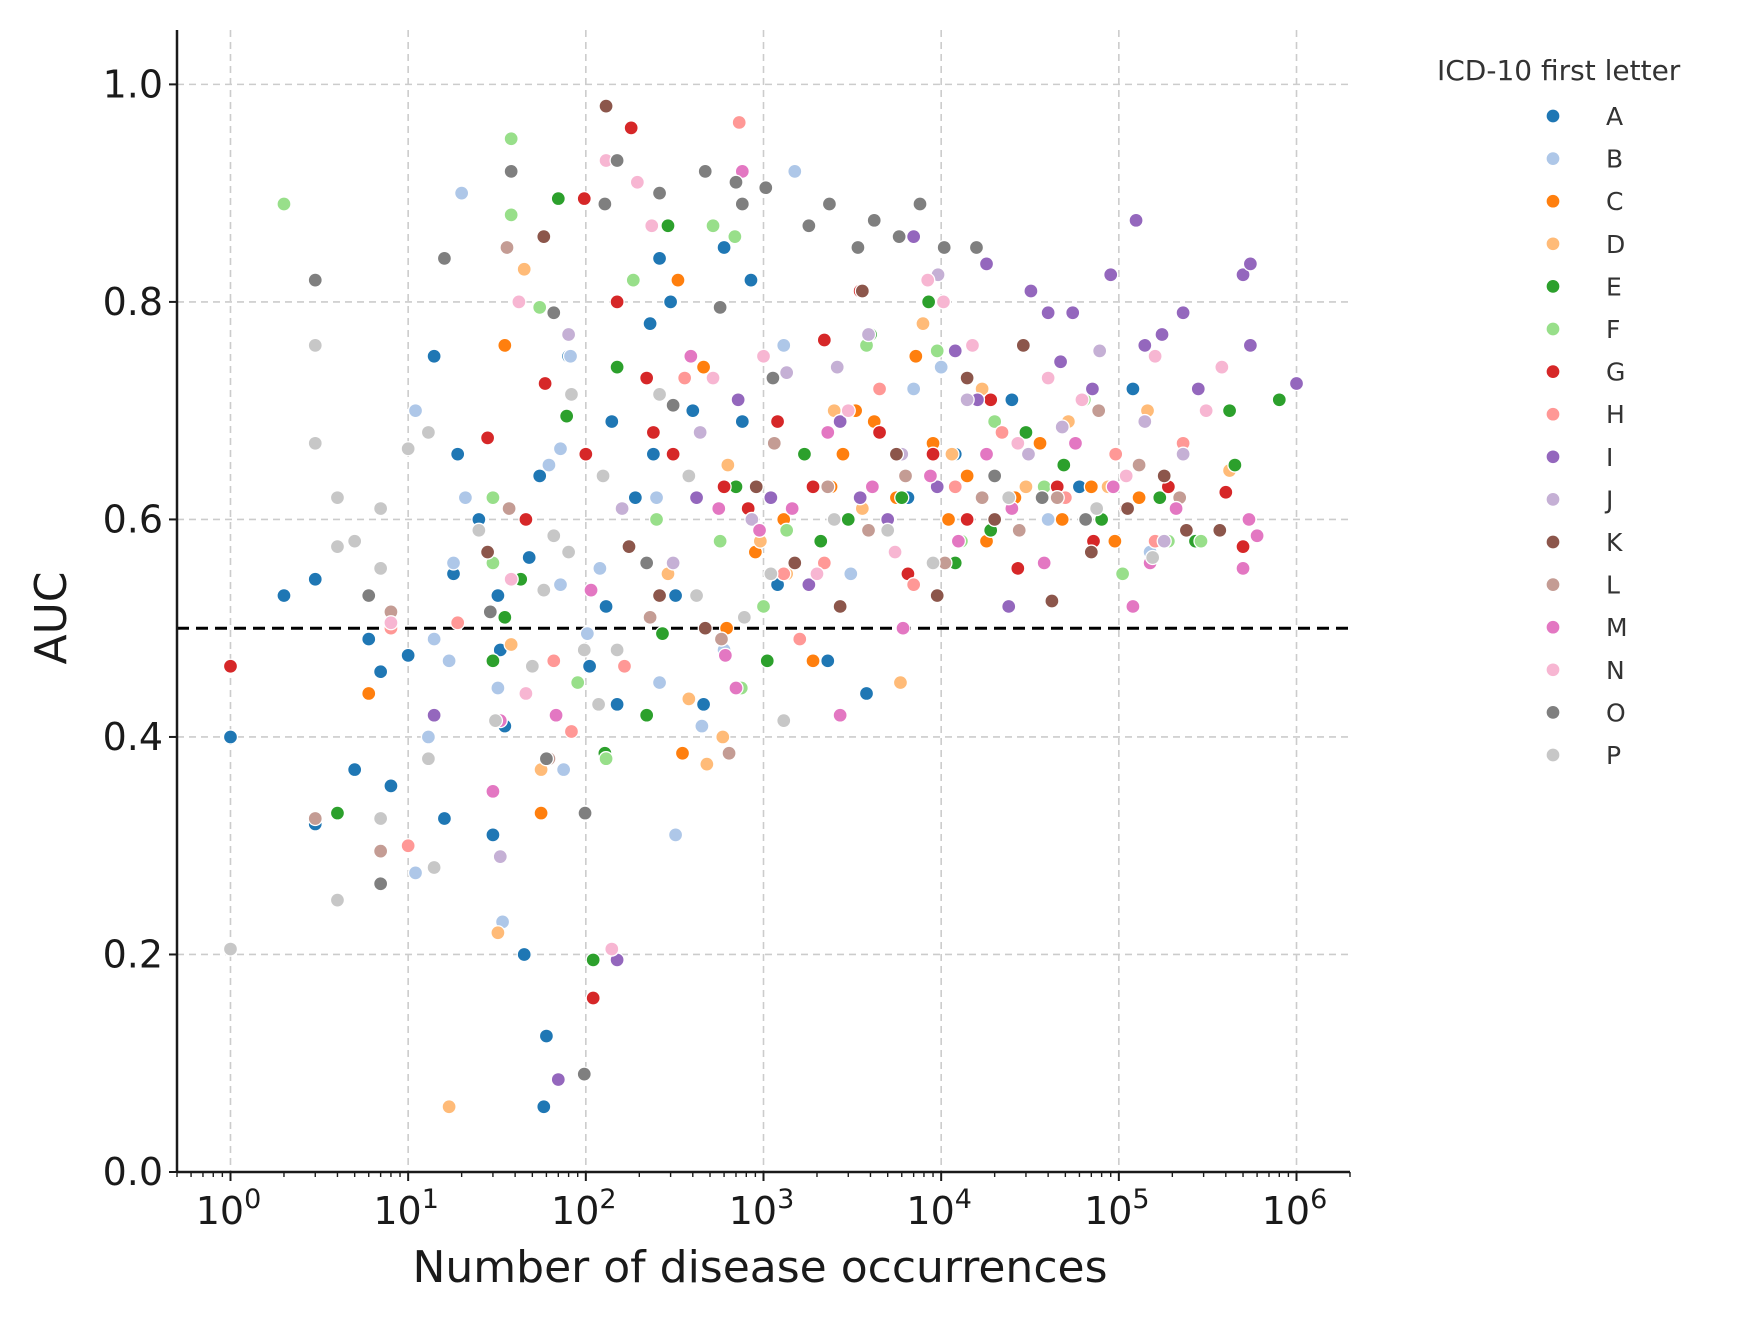 The image size is (1758, 1320). I want to click on legend-label: O, so click(1616, 712).